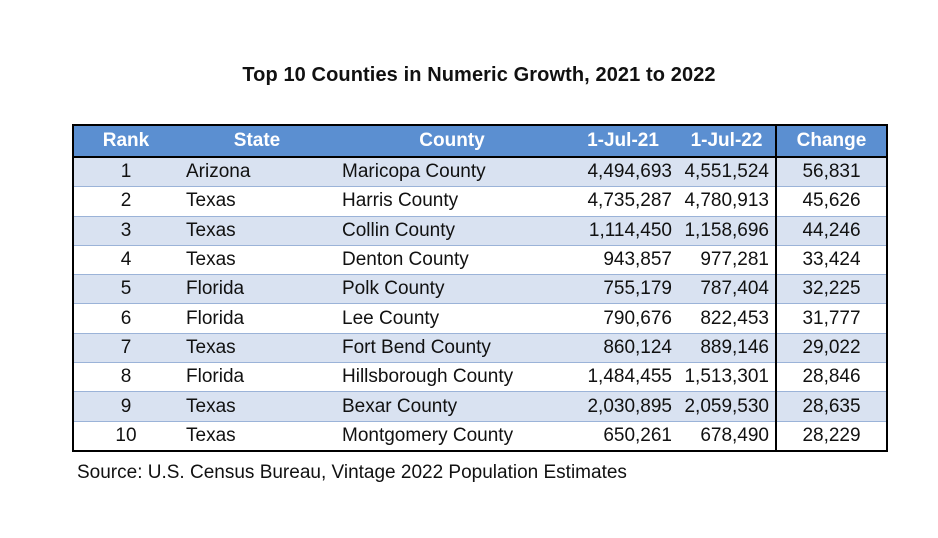 This screenshot has width=938, height=538. What do you see at coordinates (125, 318) in the screenshot?
I see `cell-rank: 6` at bounding box center [125, 318].